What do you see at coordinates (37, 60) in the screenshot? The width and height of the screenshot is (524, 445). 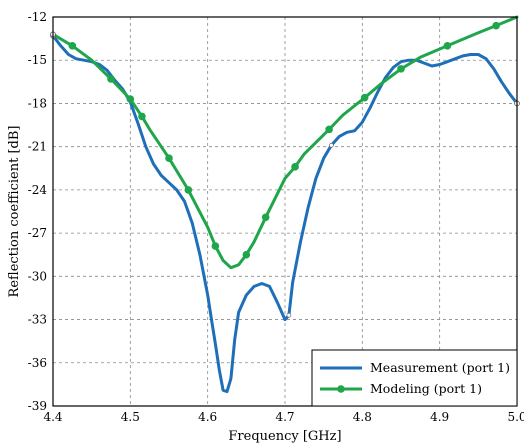 I see `y-tick-label: -15` at bounding box center [37, 60].